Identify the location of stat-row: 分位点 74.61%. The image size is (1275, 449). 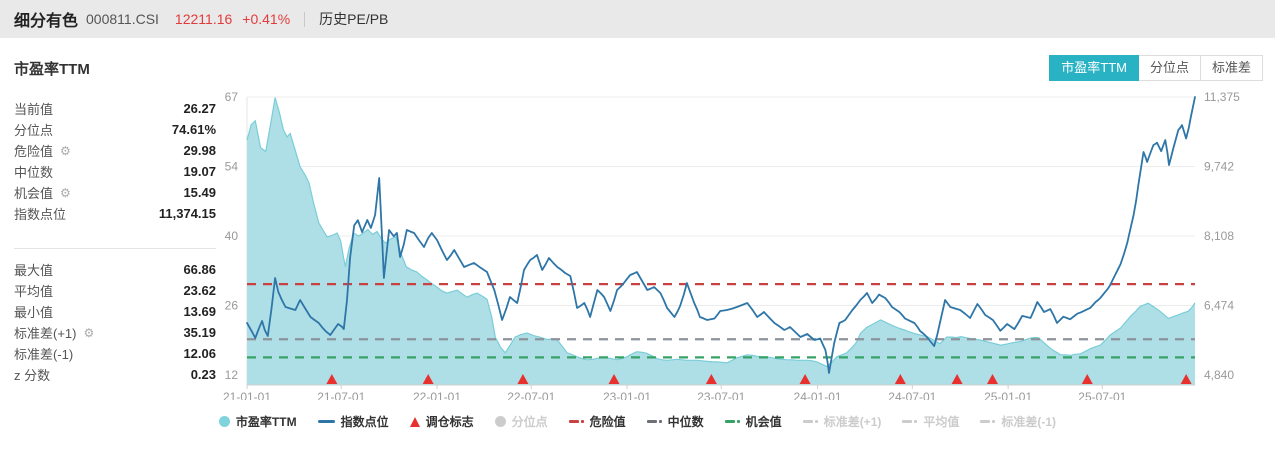
(115, 129).